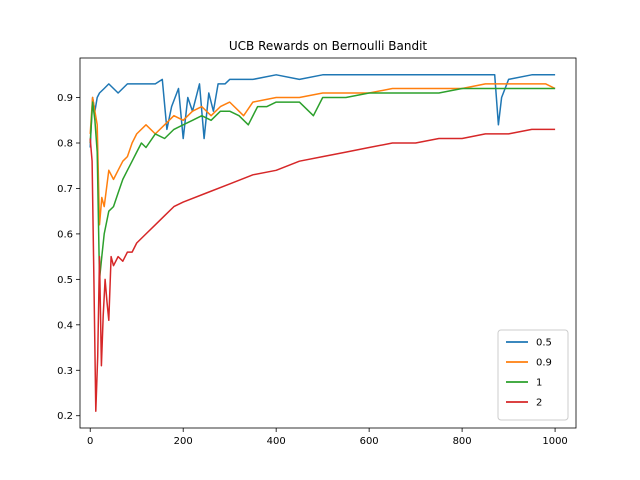  Describe the element at coordinates (327, 437) in the screenshot. I see `x-axis: 0 200 400 600 800 1000` at that location.